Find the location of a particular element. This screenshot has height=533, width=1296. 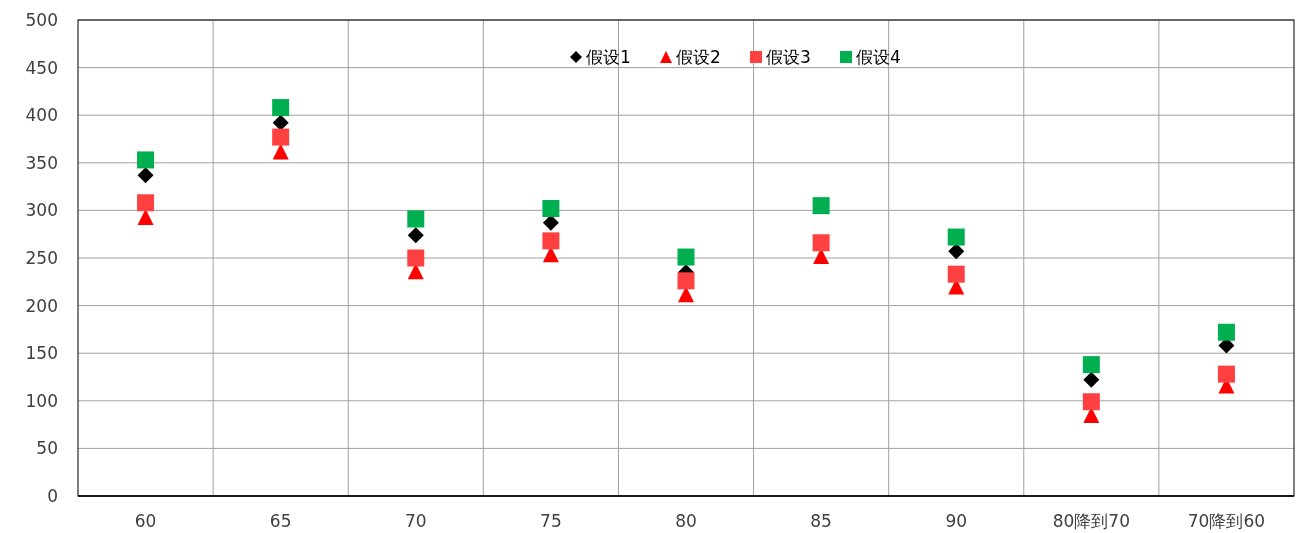

x-tick-label: 70降到60 is located at coordinates (1226, 521).